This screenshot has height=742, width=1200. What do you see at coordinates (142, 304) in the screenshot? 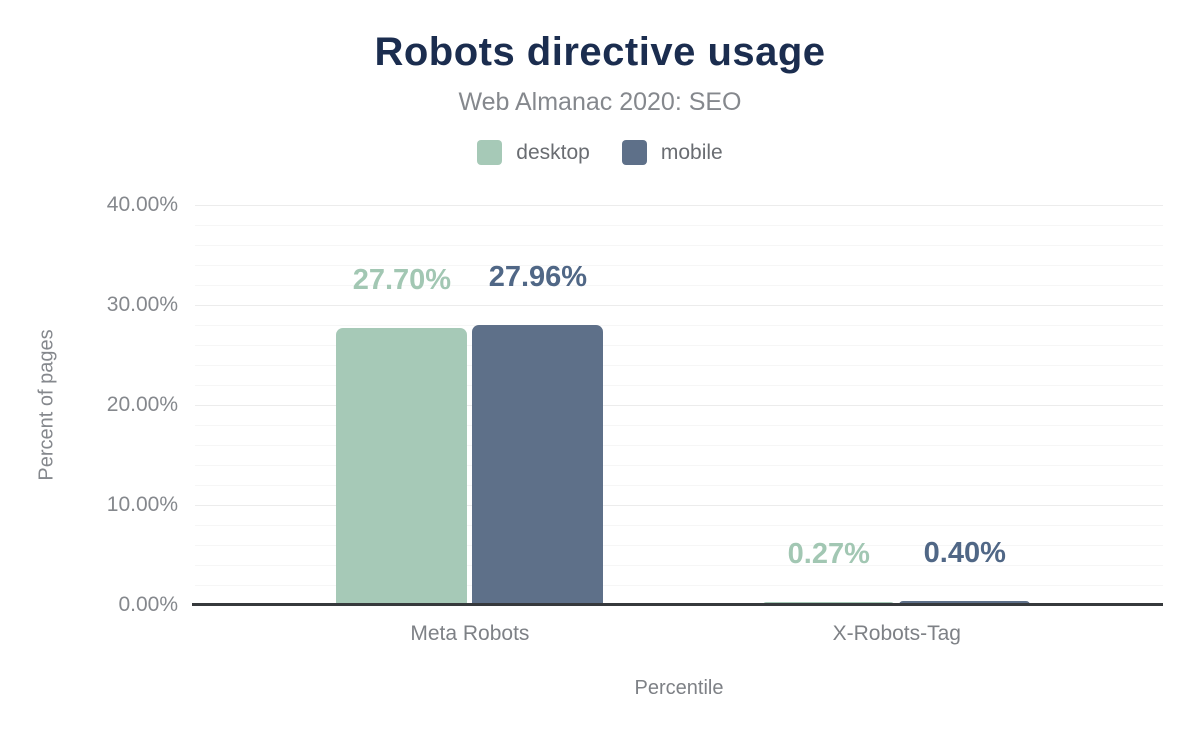
I see `y-tick-label: 30.00%` at bounding box center [142, 304].